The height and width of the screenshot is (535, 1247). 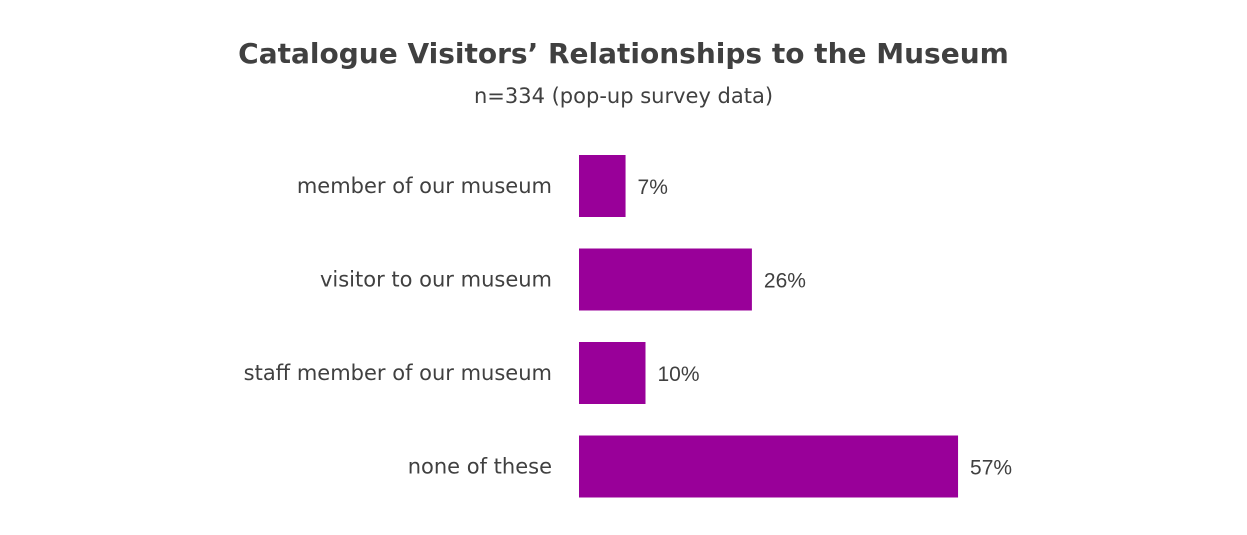 I want to click on category-label: staff member of our museum, so click(x=398, y=373).